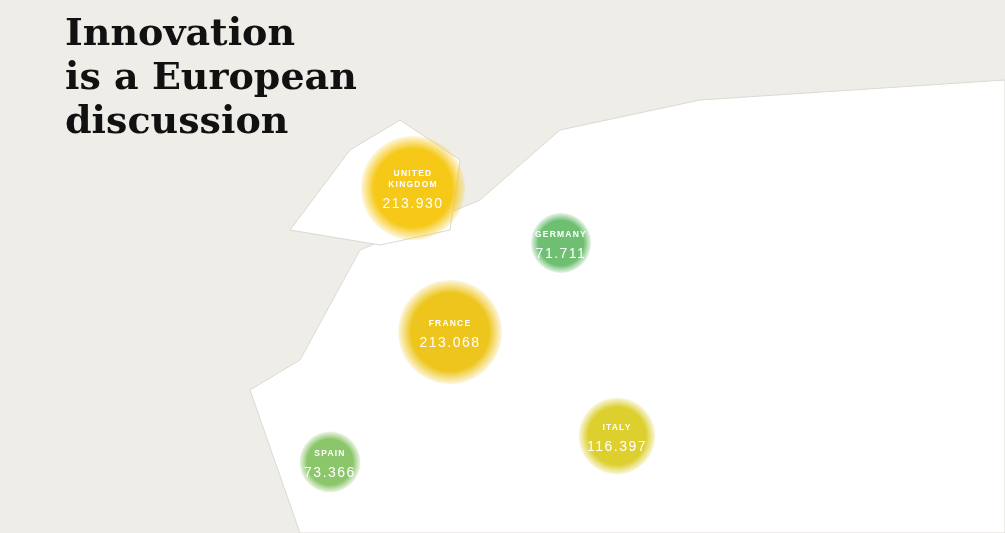  What do you see at coordinates (450, 322) in the screenshot?
I see `category-label: FRANCE` at bounding box center [450, 322].